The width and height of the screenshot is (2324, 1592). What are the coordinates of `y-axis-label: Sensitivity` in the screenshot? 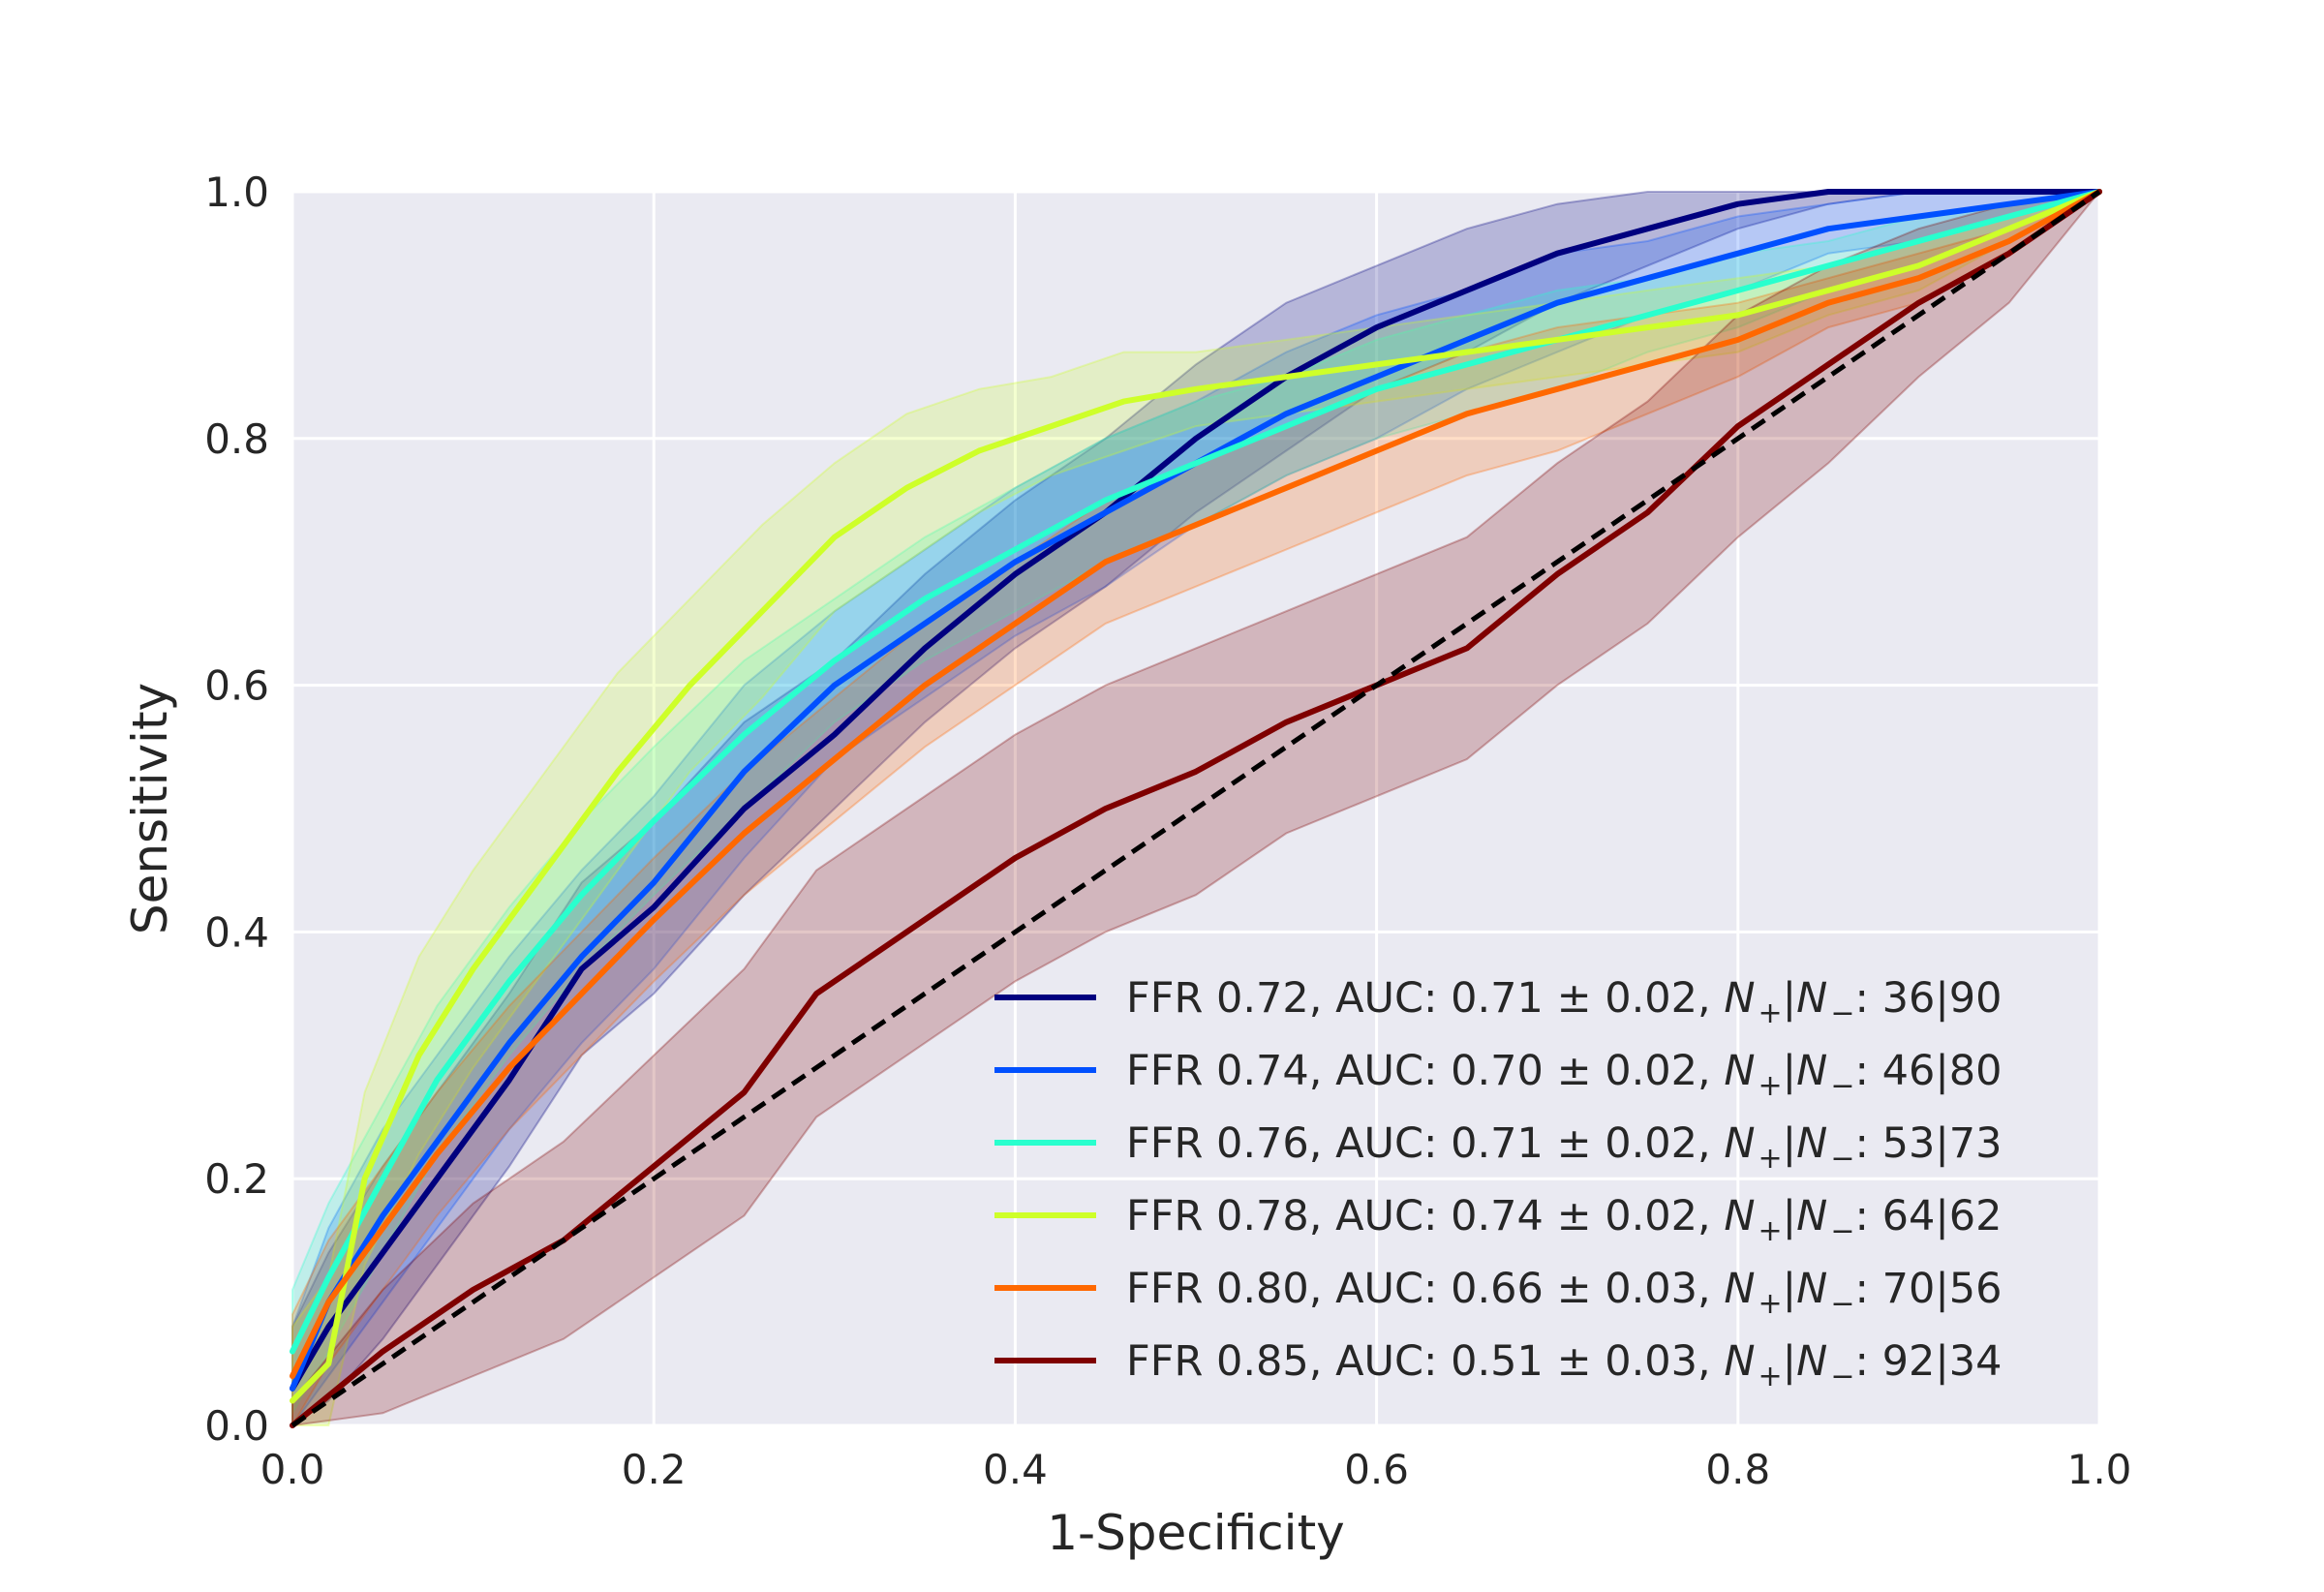 It's located at (150, 809).